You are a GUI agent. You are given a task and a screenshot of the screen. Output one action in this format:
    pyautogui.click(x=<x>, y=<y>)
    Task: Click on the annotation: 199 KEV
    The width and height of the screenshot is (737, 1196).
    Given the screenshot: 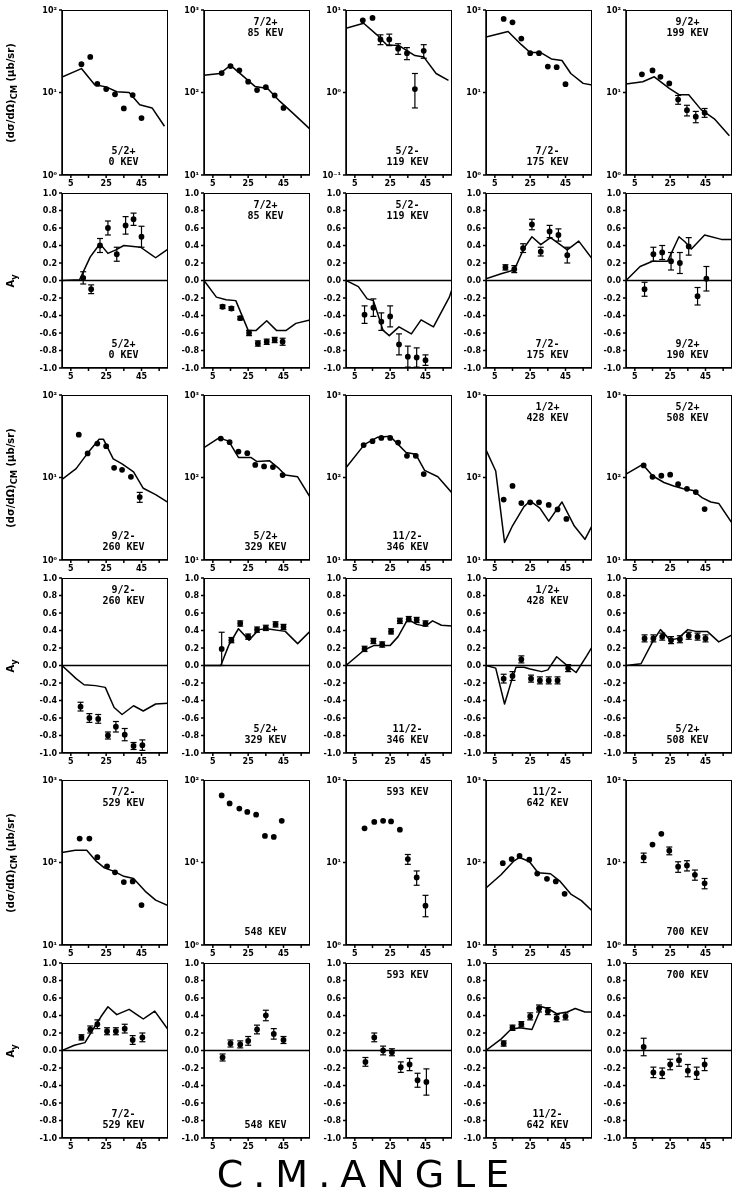 What is the action you would take?
    pyautogui.click(x=687, y=32)
    